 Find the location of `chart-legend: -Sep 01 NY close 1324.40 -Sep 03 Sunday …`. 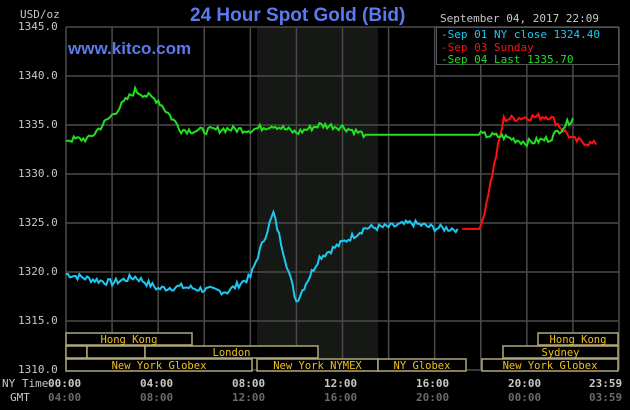

chart-legend: -Sep 01 NY close 1324.40 -Sep 03 Sunday … is located at coordinates (527, 46).